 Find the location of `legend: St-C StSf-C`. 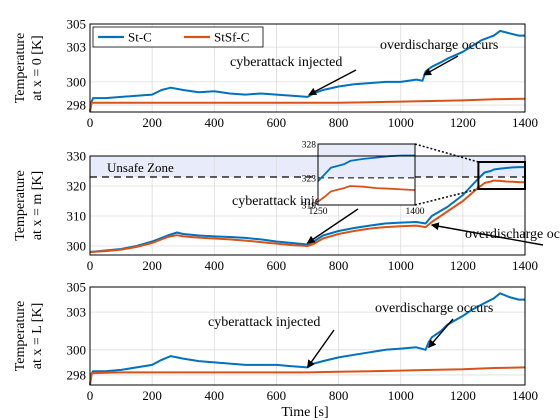

legend: St-C StSf-C is located at coordinates (178, 37).